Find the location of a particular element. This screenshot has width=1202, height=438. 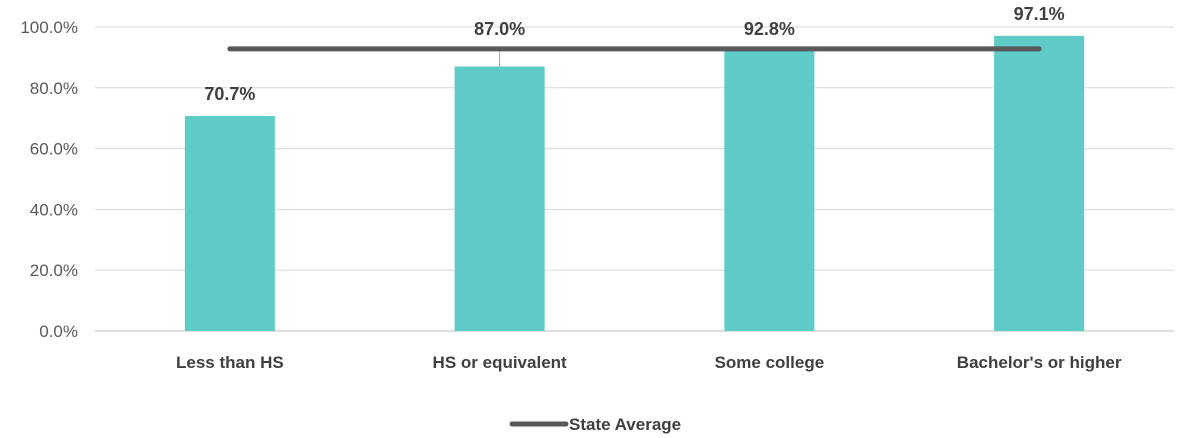

data-label: 70.7% is located at coordinates (229, 94).